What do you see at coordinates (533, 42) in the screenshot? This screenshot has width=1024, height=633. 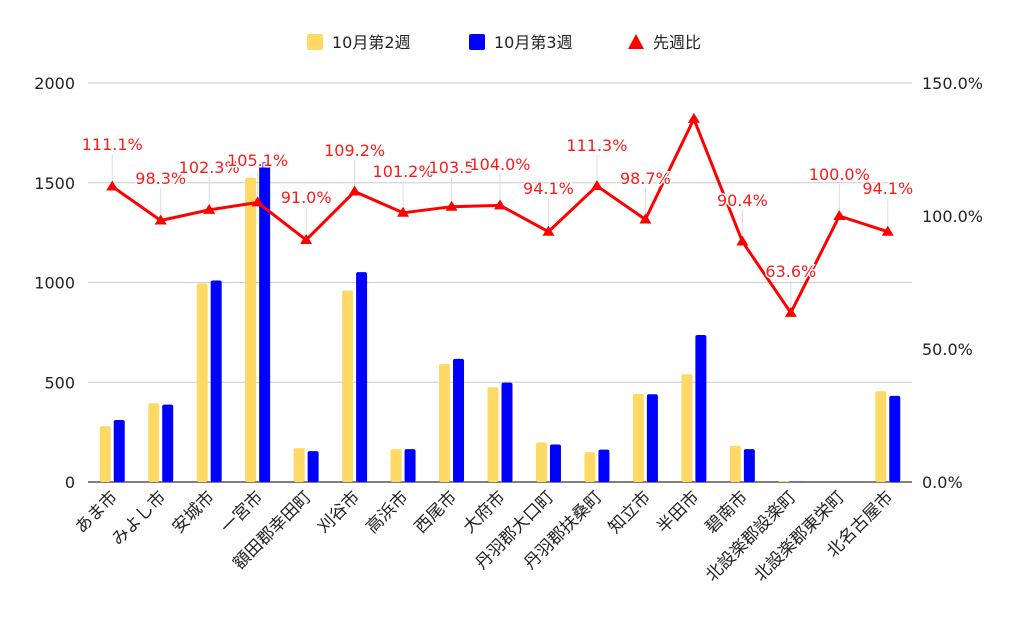 I see `legend-label: 10月第3週` at bounding box center [533, 42].